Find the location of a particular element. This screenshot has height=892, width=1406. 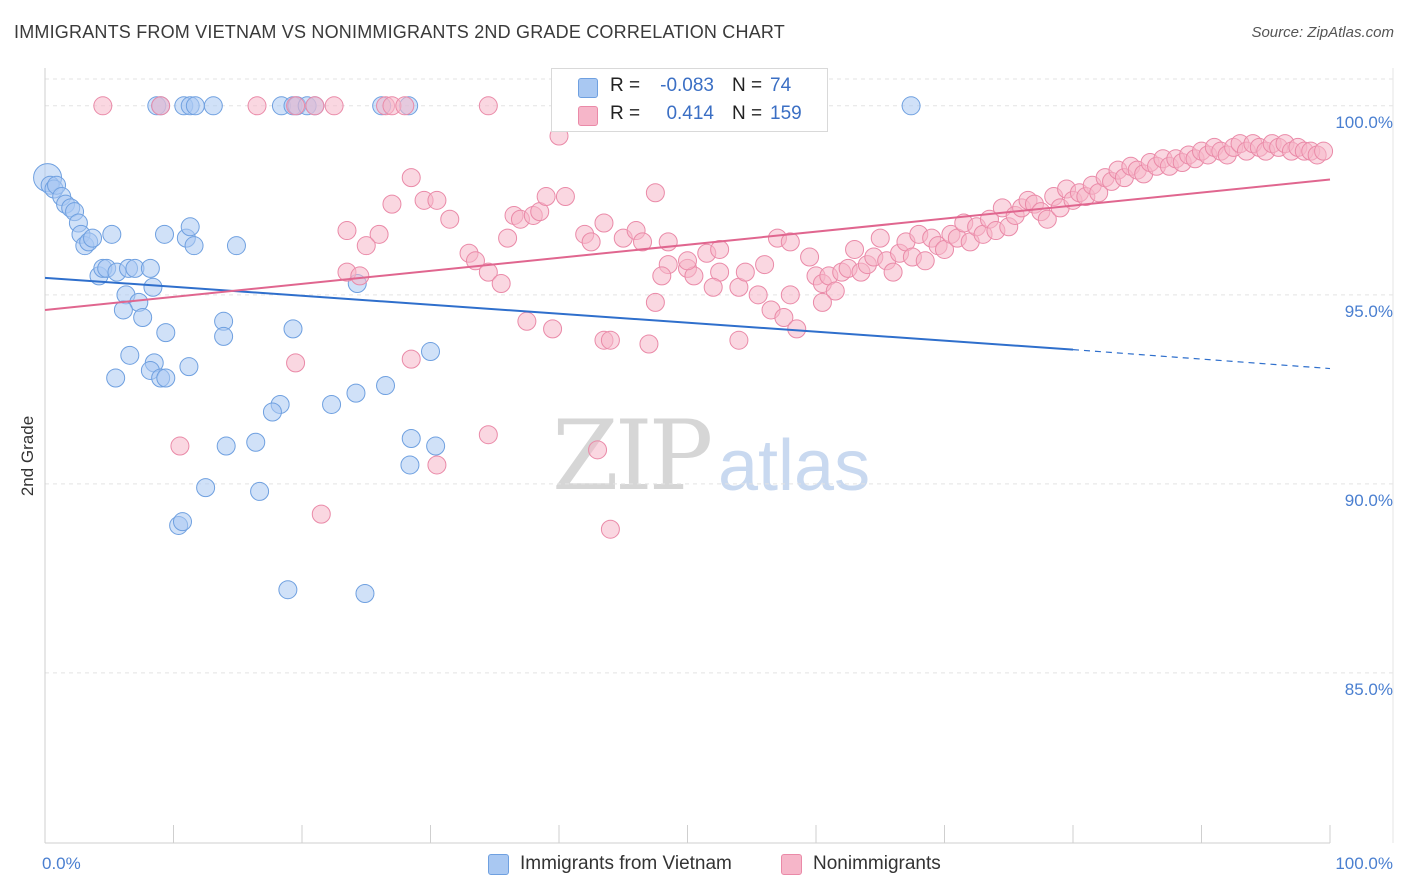

trendline-vietnam is located at coordinates (559, 313).